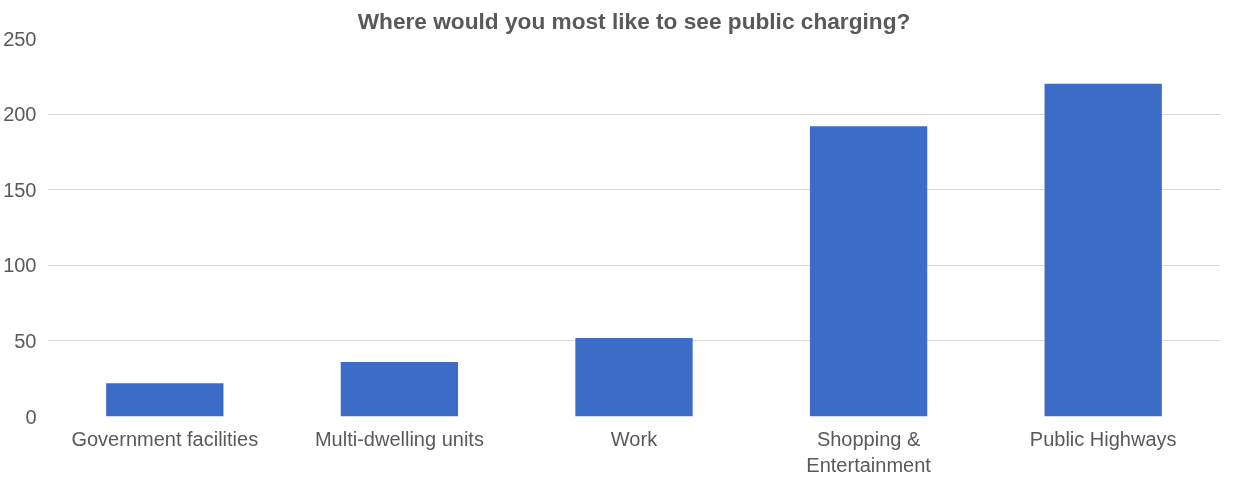 This screenshot has height=483, width=1249. I want to click on x-tick-label: Public Highways, so click(1103, 438).